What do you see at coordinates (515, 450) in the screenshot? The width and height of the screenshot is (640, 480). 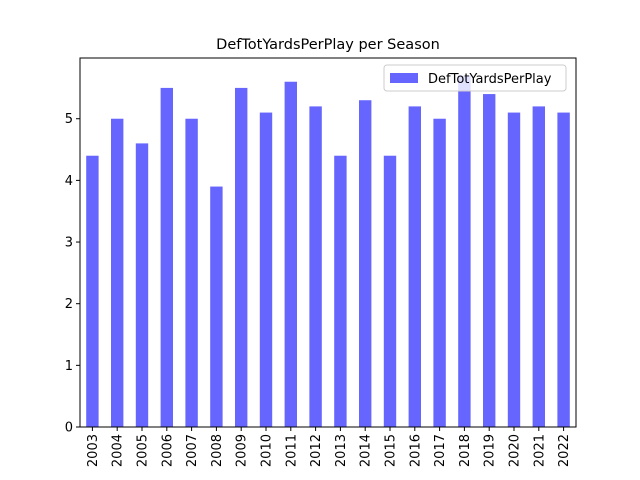 I see `x-tick-label: 2020` at bounding box center [515, 450].